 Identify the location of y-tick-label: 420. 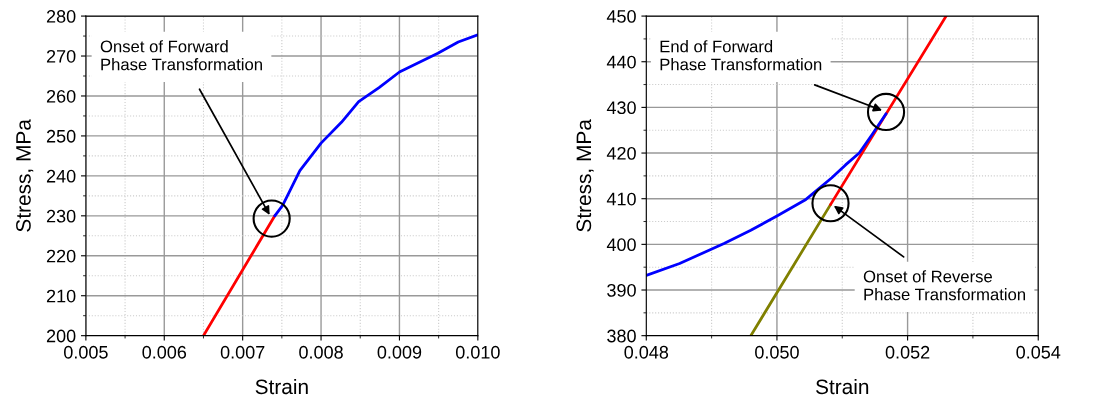
(621, 153).